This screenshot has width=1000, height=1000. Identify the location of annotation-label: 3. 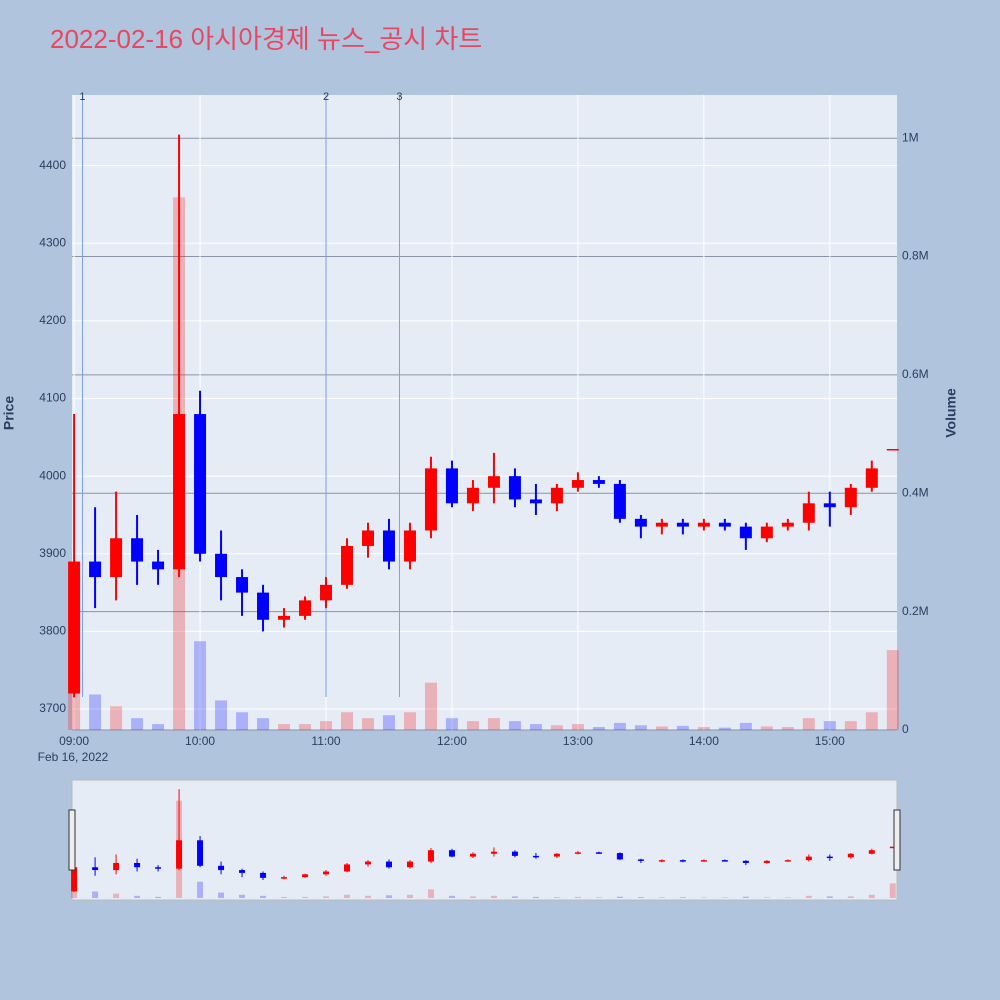
(399, 97).